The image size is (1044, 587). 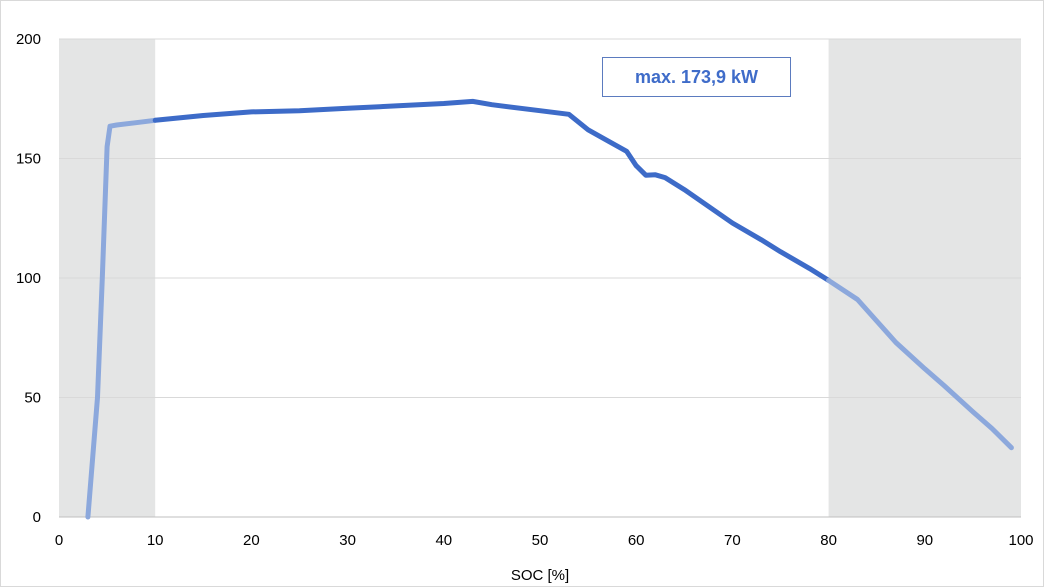 I want to click on y-tick-label: 50, so click(x=32, y=398).